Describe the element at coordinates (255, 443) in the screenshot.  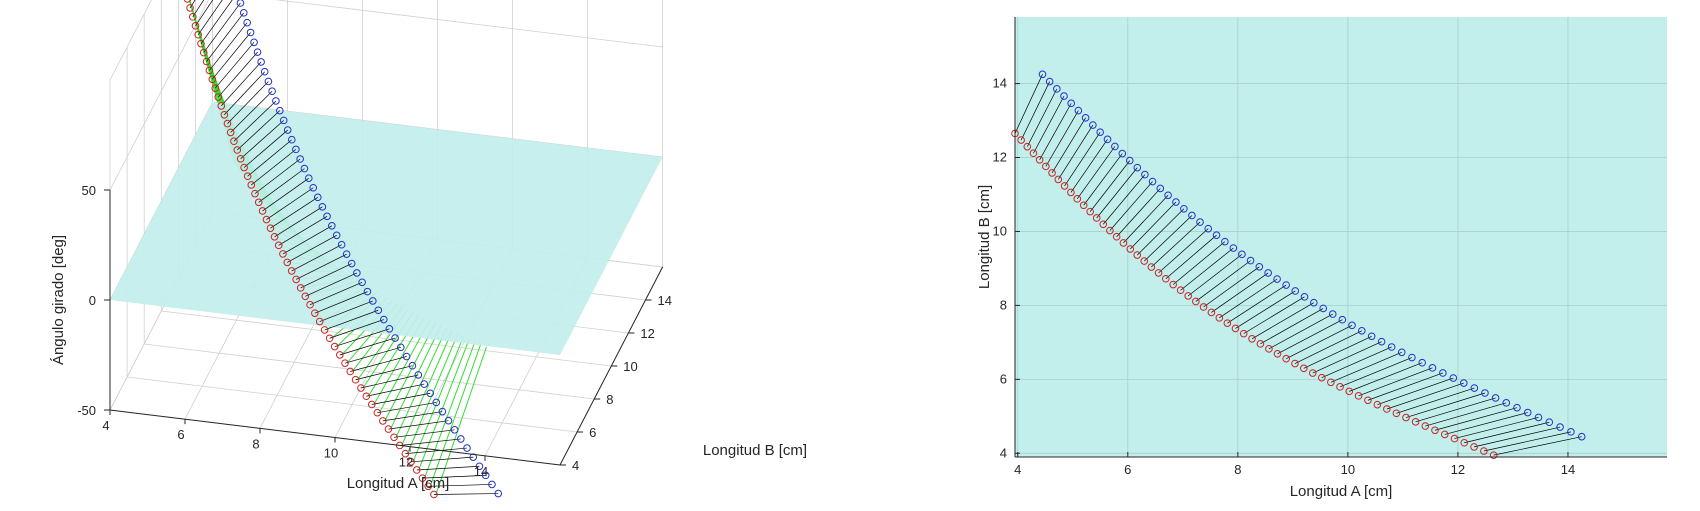
I see `plot-3d-xtick-label: 8` at that location.